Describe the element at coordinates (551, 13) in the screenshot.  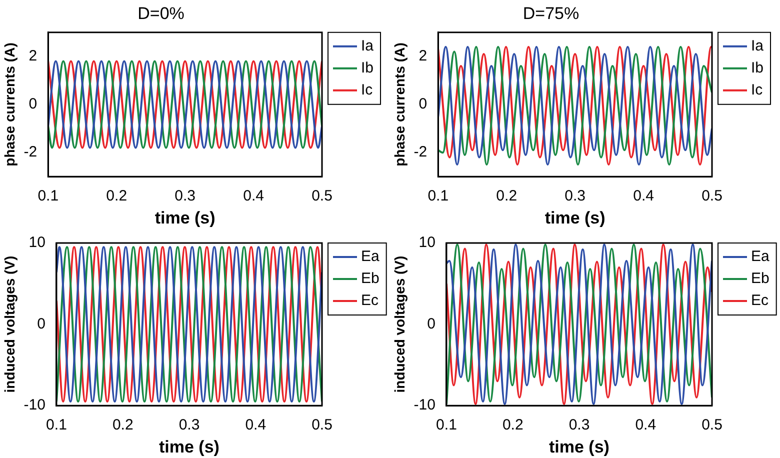
I see `chart-title: D=75%` at that location.